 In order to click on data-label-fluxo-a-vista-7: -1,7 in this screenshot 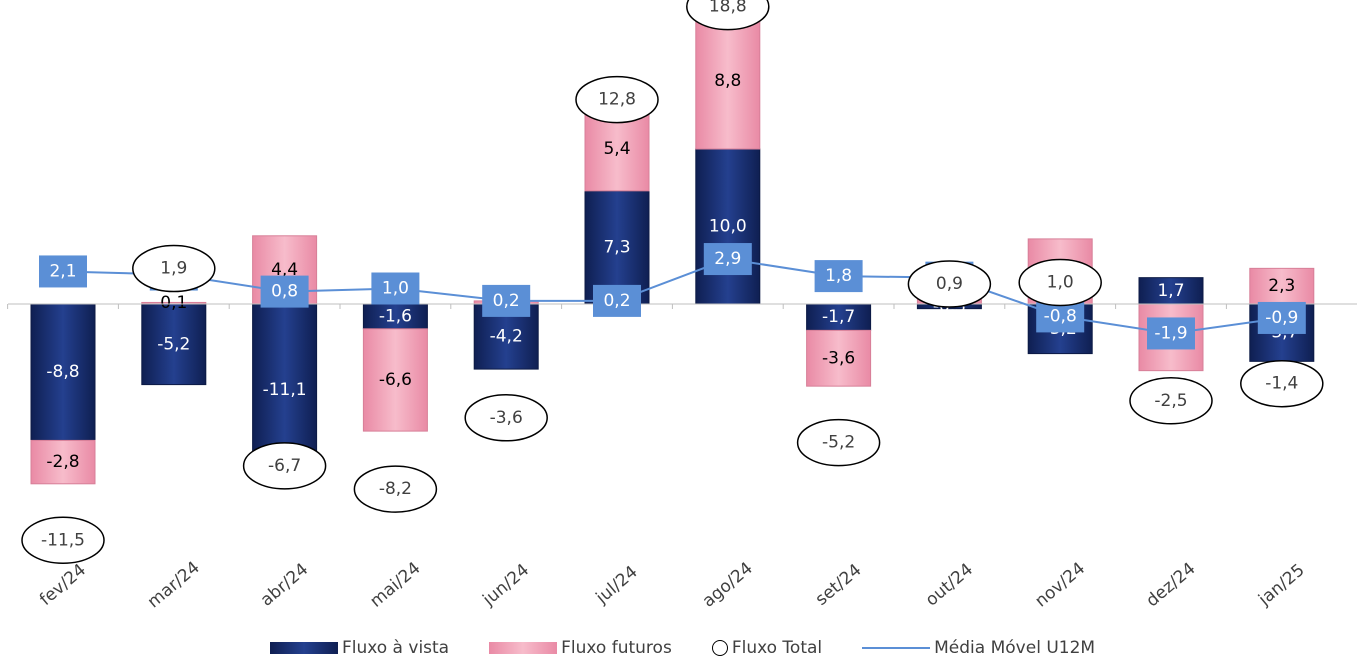, I will do `click(838, 317)`.